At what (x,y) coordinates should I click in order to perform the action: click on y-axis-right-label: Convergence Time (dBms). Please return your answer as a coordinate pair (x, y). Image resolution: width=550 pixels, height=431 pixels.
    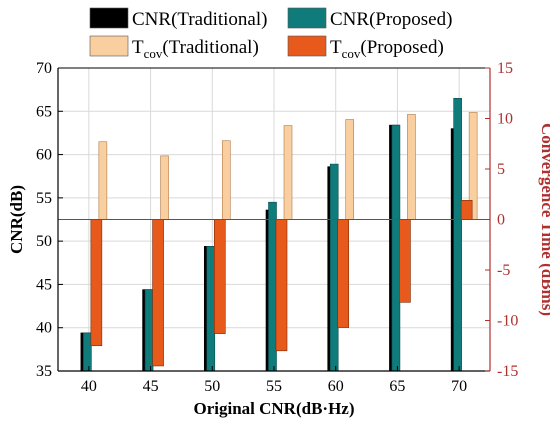
    Looking at the image, I should click on (544, 219).